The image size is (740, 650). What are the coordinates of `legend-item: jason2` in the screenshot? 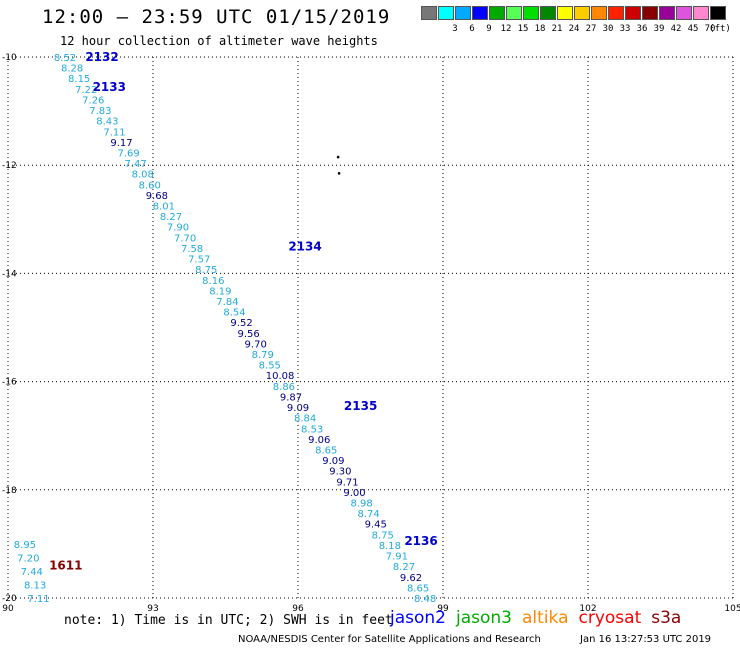 It's located at (418, 618).